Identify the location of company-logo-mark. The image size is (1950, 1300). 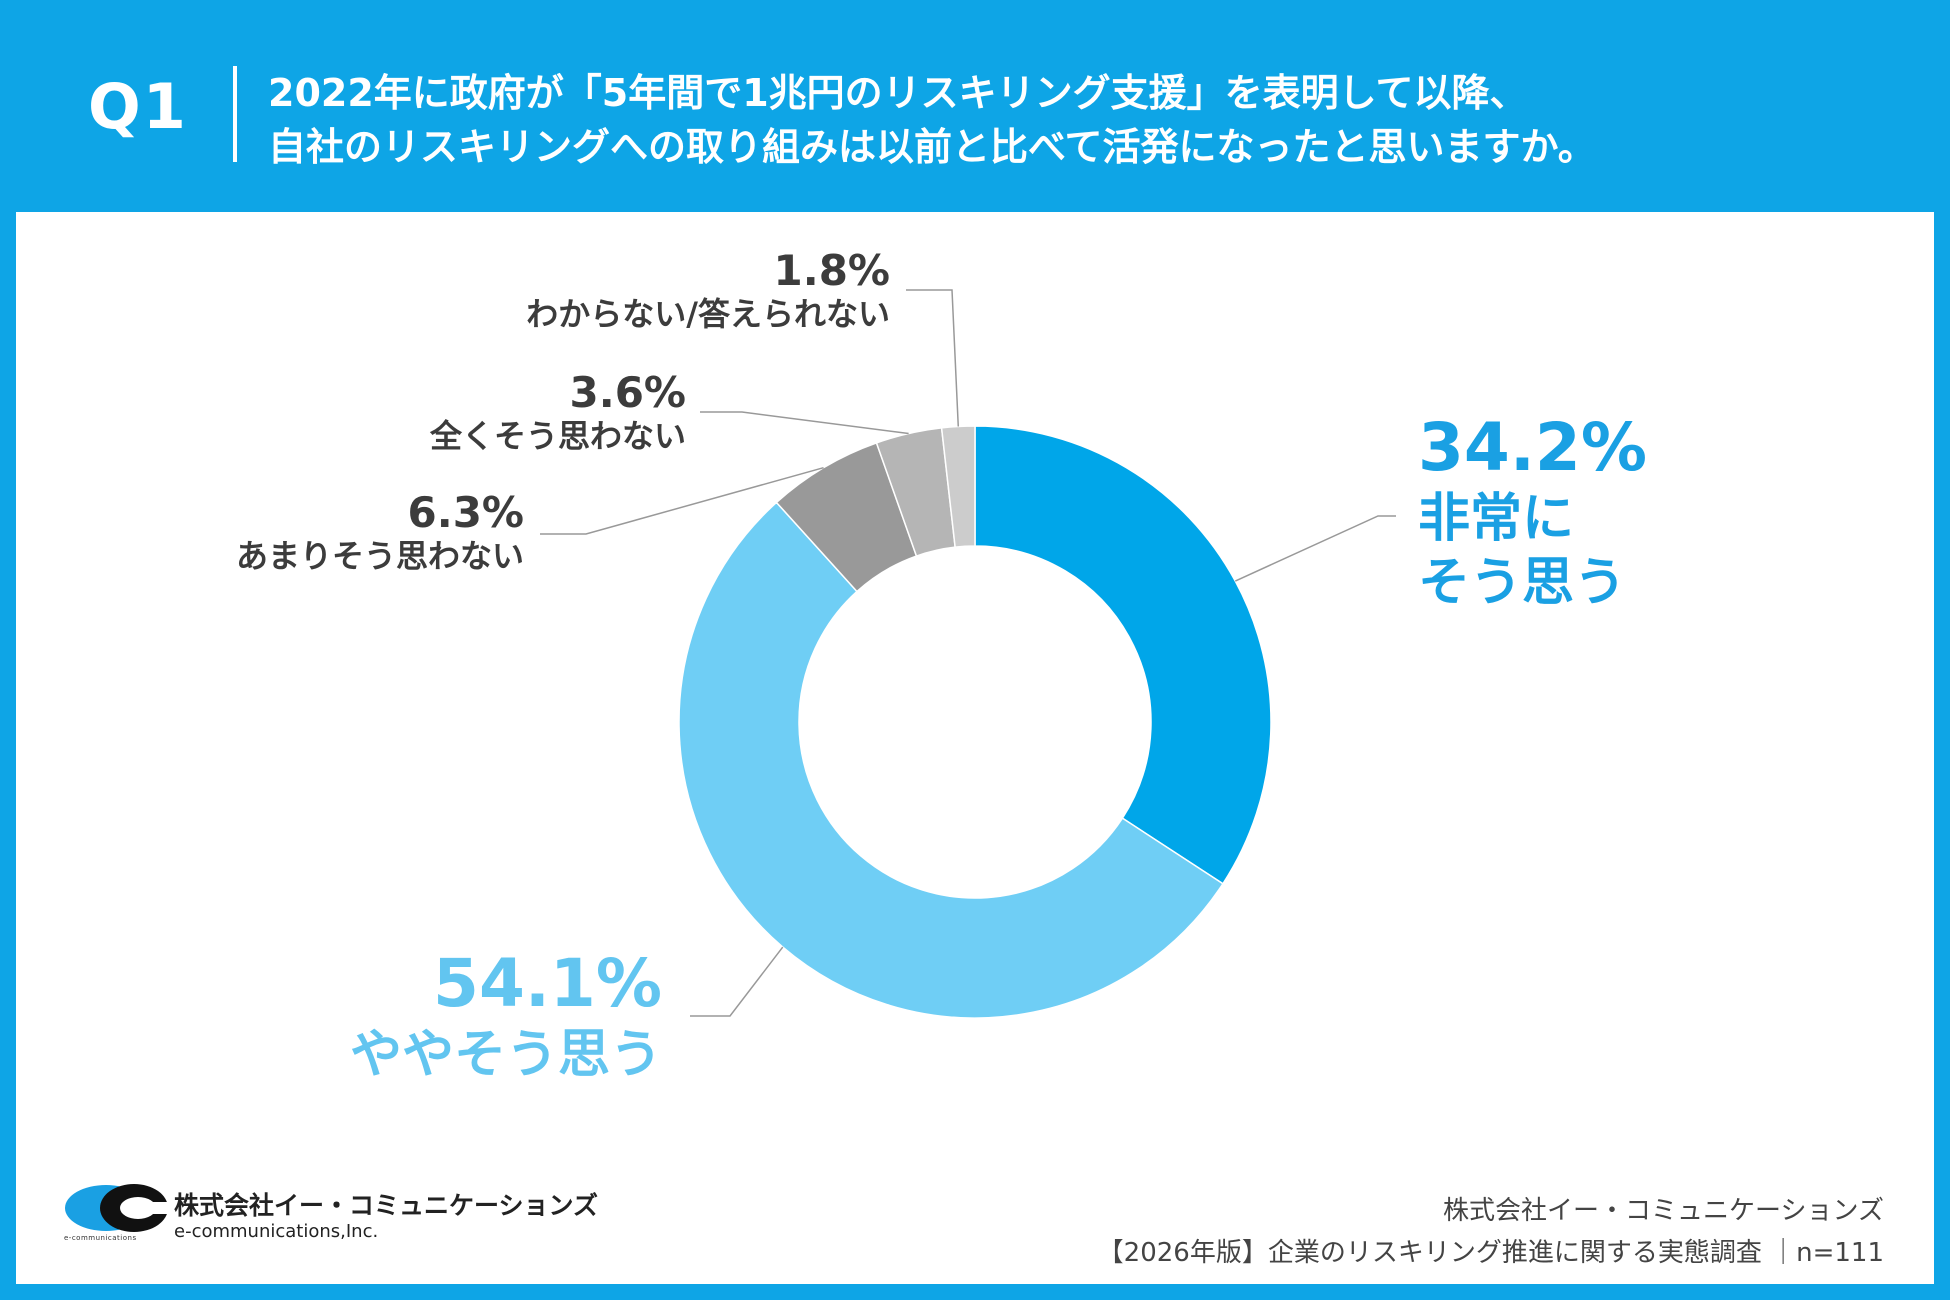
(117, 1208).